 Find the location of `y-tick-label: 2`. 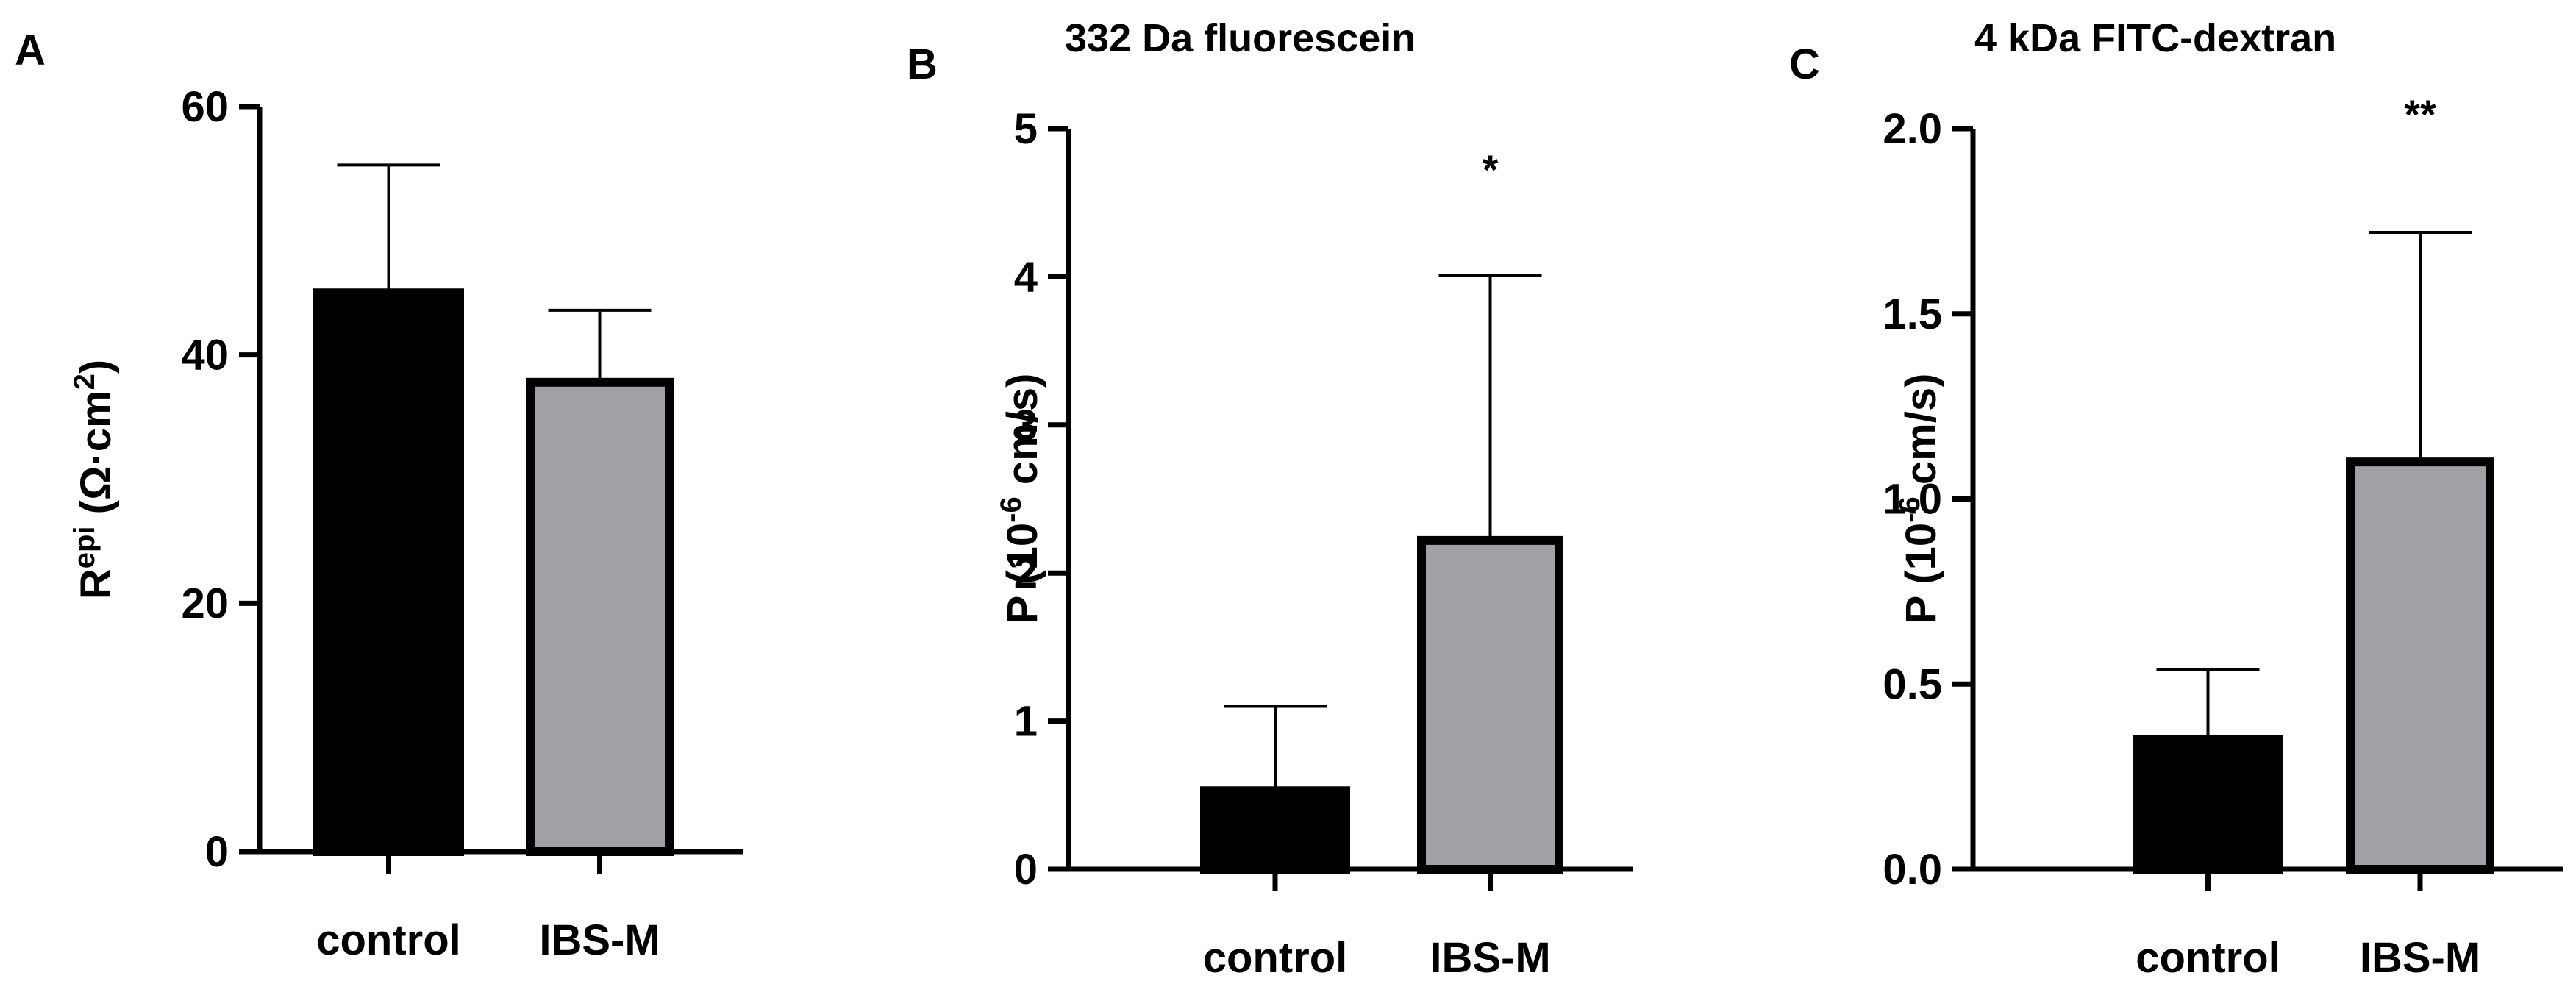

y-tick-label: 2 is located at coordinates (1026, 573).